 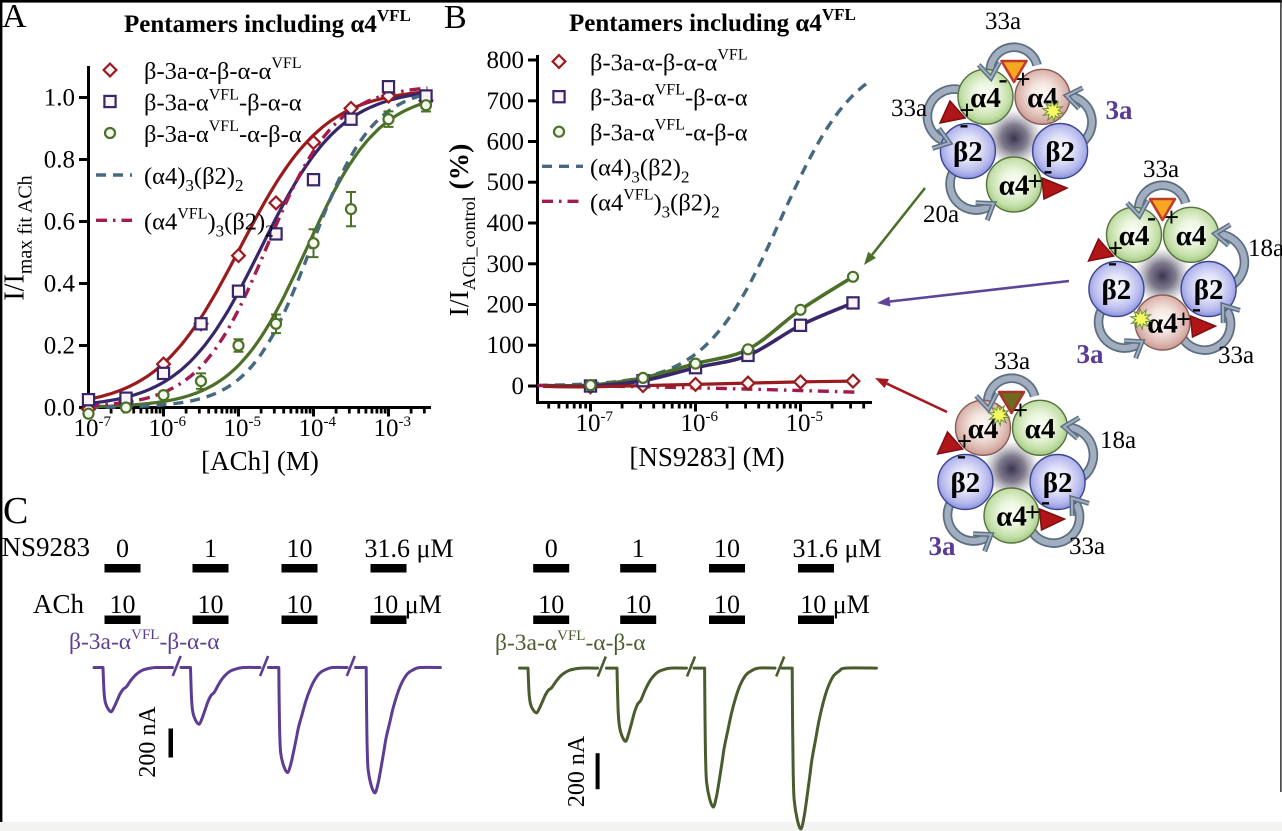 I want to click on svg-text: 600, so click(x=506, y=142).